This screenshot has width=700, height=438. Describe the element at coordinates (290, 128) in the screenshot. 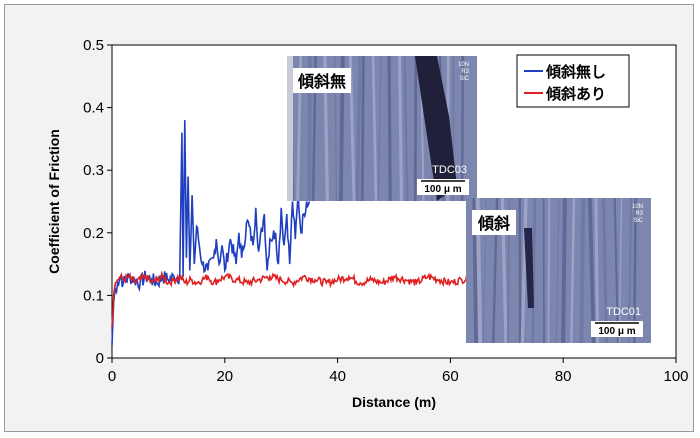

I see `micrograph-edge` at that location.